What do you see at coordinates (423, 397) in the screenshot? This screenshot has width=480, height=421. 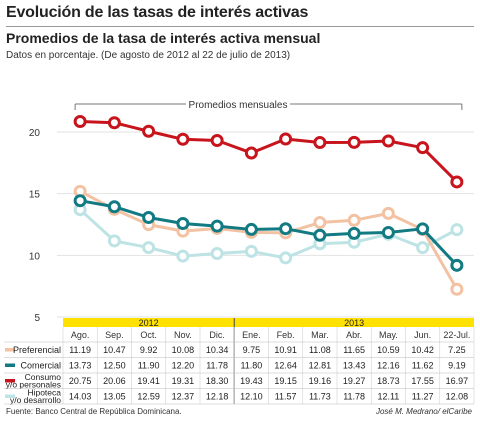 I see `data-label-hipoteca: 11.27` at bounding box center [423, 397].